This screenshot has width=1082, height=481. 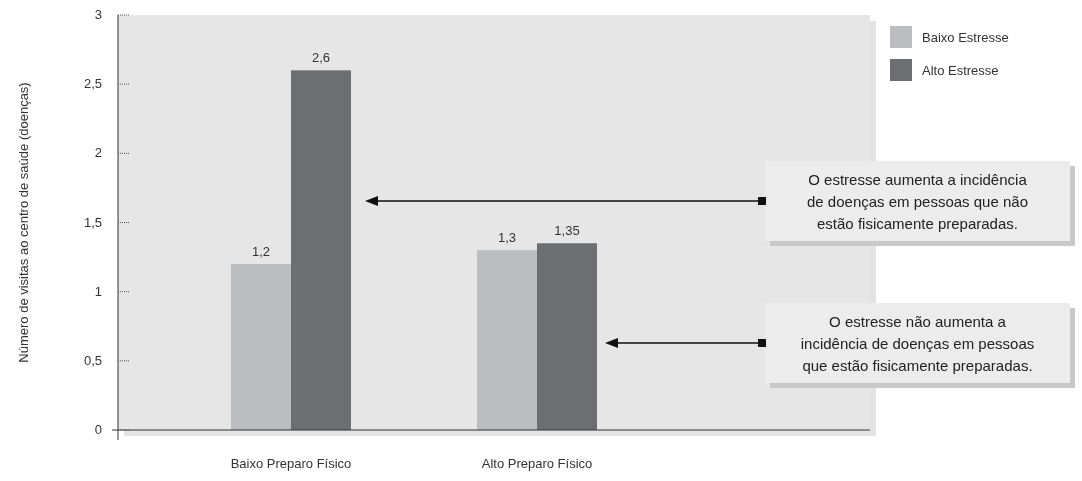 What do you see at coordinates (917, 343) in the screenshot?
I see `text: O estresse não aumenta a incidência de doenças em pessoas que estão fisicamente preparadas.` at bounding box center [917, 343].